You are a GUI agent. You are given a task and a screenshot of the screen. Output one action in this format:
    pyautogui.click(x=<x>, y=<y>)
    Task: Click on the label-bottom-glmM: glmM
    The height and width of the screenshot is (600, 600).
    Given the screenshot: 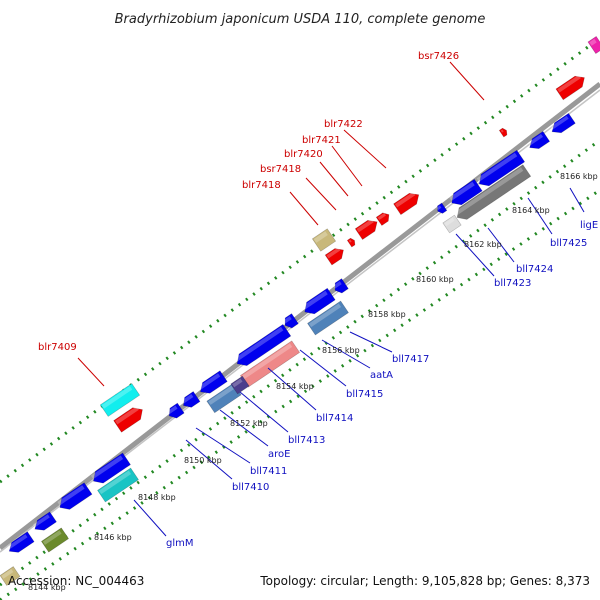 What is the action you would take?
    pyautogui.click(x=180, y=543)
    